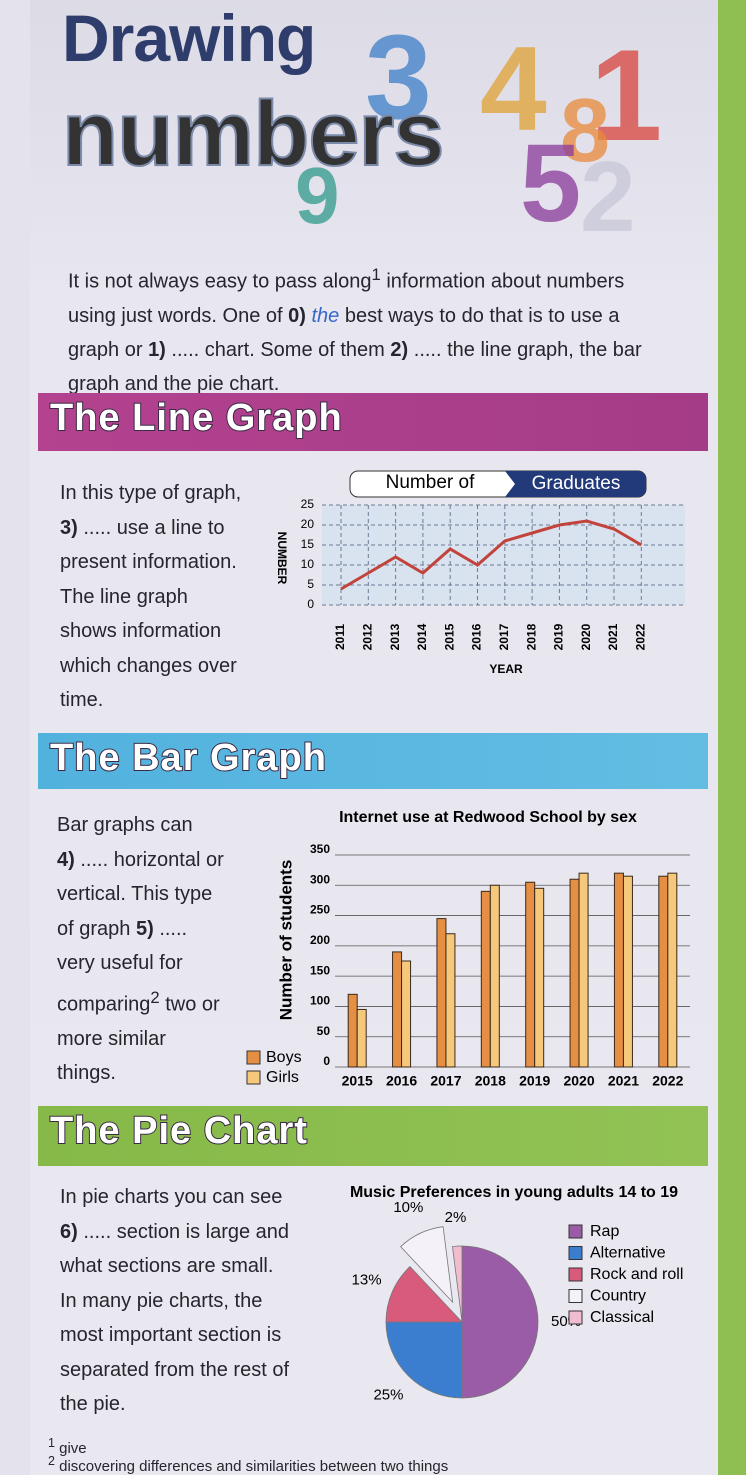  I want to click on text-line: comparing2 two or, so click(140, 1001).